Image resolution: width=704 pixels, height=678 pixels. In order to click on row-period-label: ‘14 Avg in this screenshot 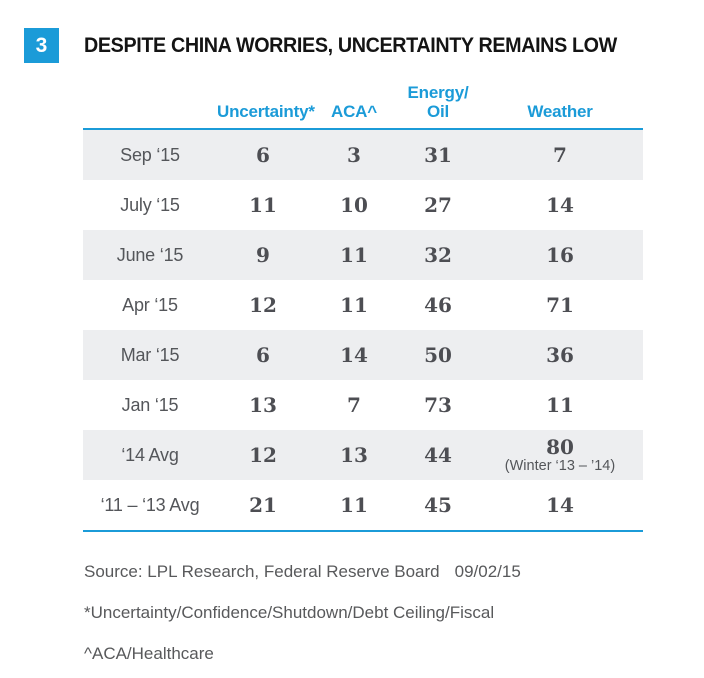, I will do `click(150, 454)`.